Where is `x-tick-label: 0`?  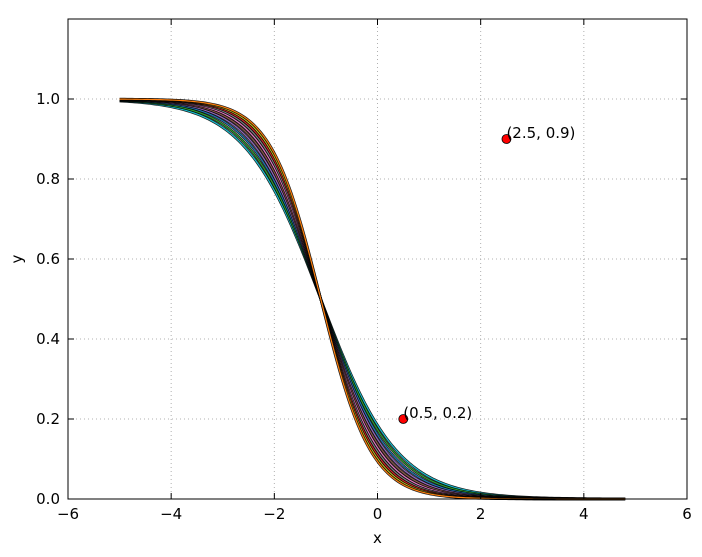
x-tick-label: 0 is located at coordinates (378, 514).